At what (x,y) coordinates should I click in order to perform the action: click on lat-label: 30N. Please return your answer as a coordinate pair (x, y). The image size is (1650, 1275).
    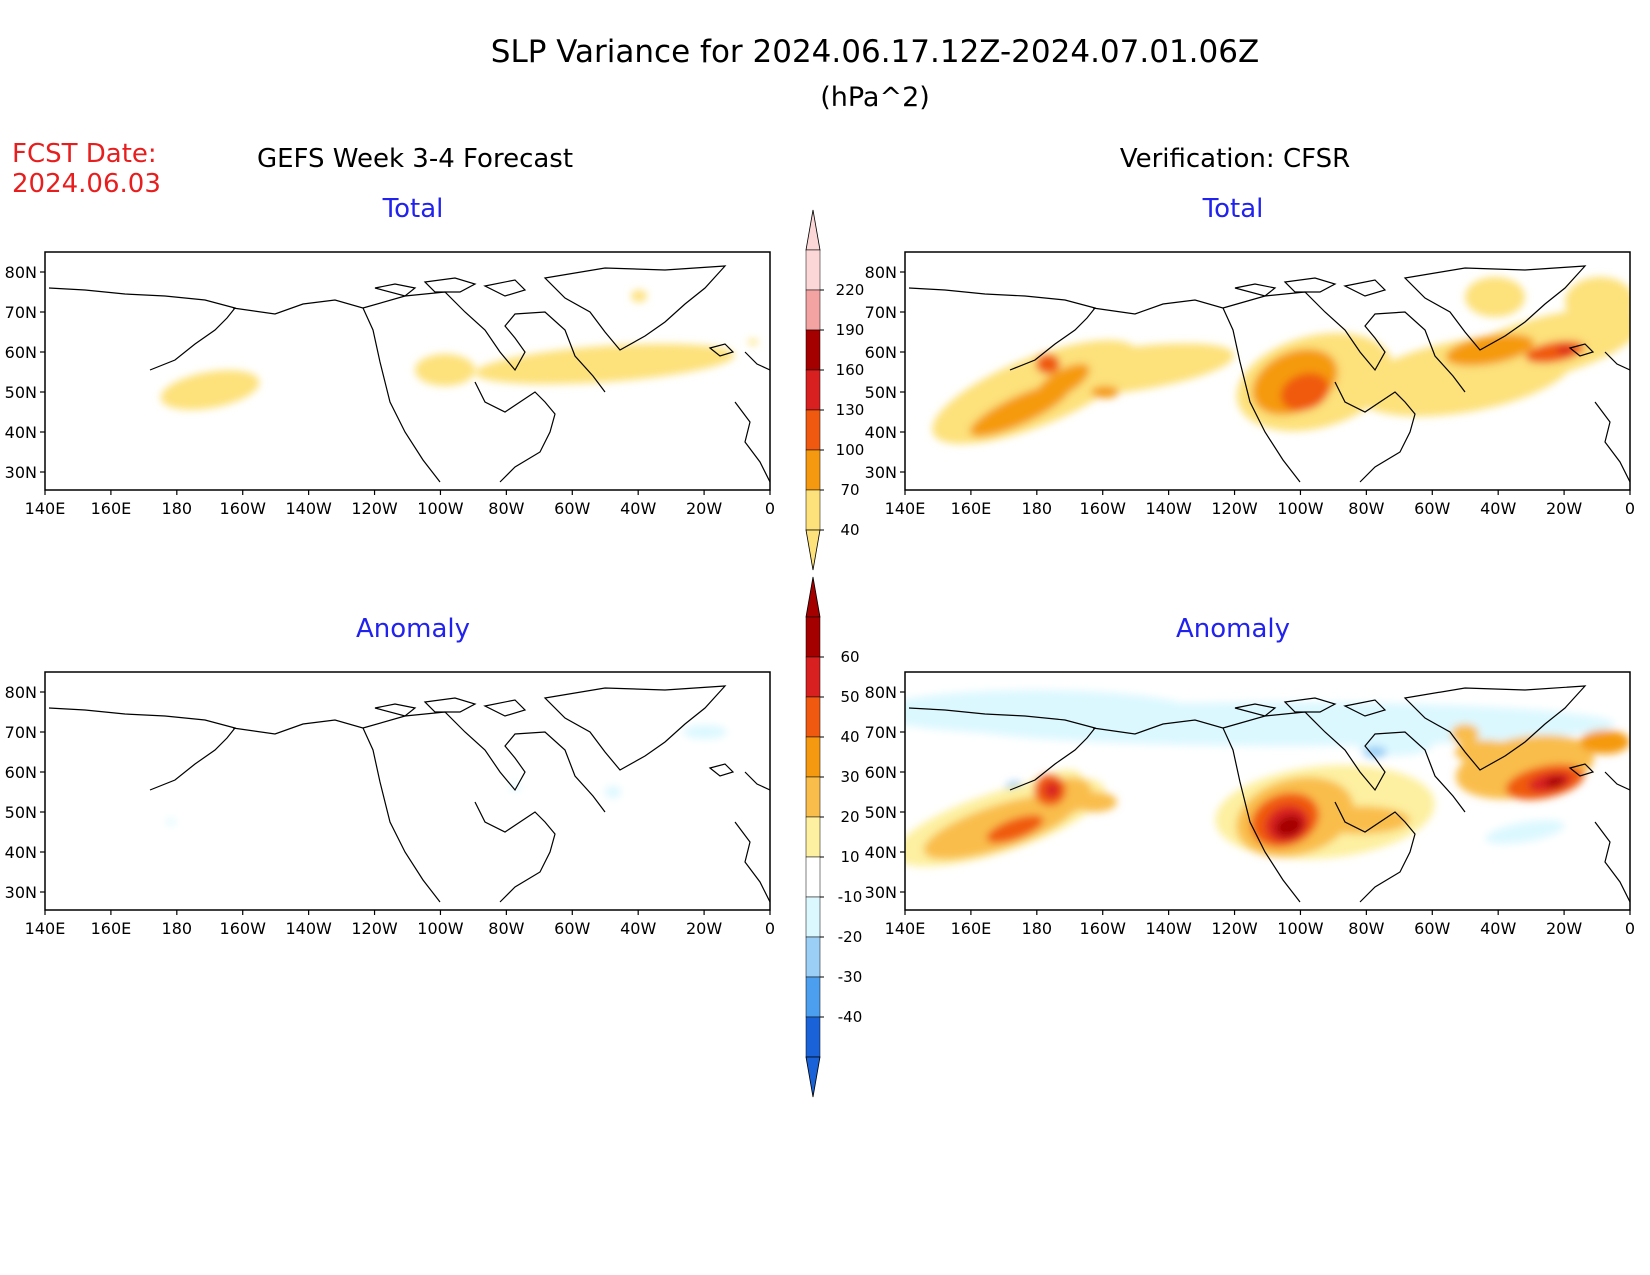
    Looking at the image, I should click on (21, 472).